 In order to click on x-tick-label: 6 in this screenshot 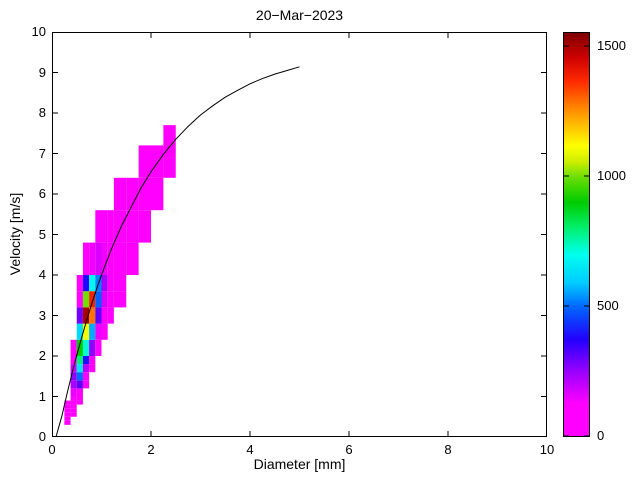, I will do `click(349, 449)`.